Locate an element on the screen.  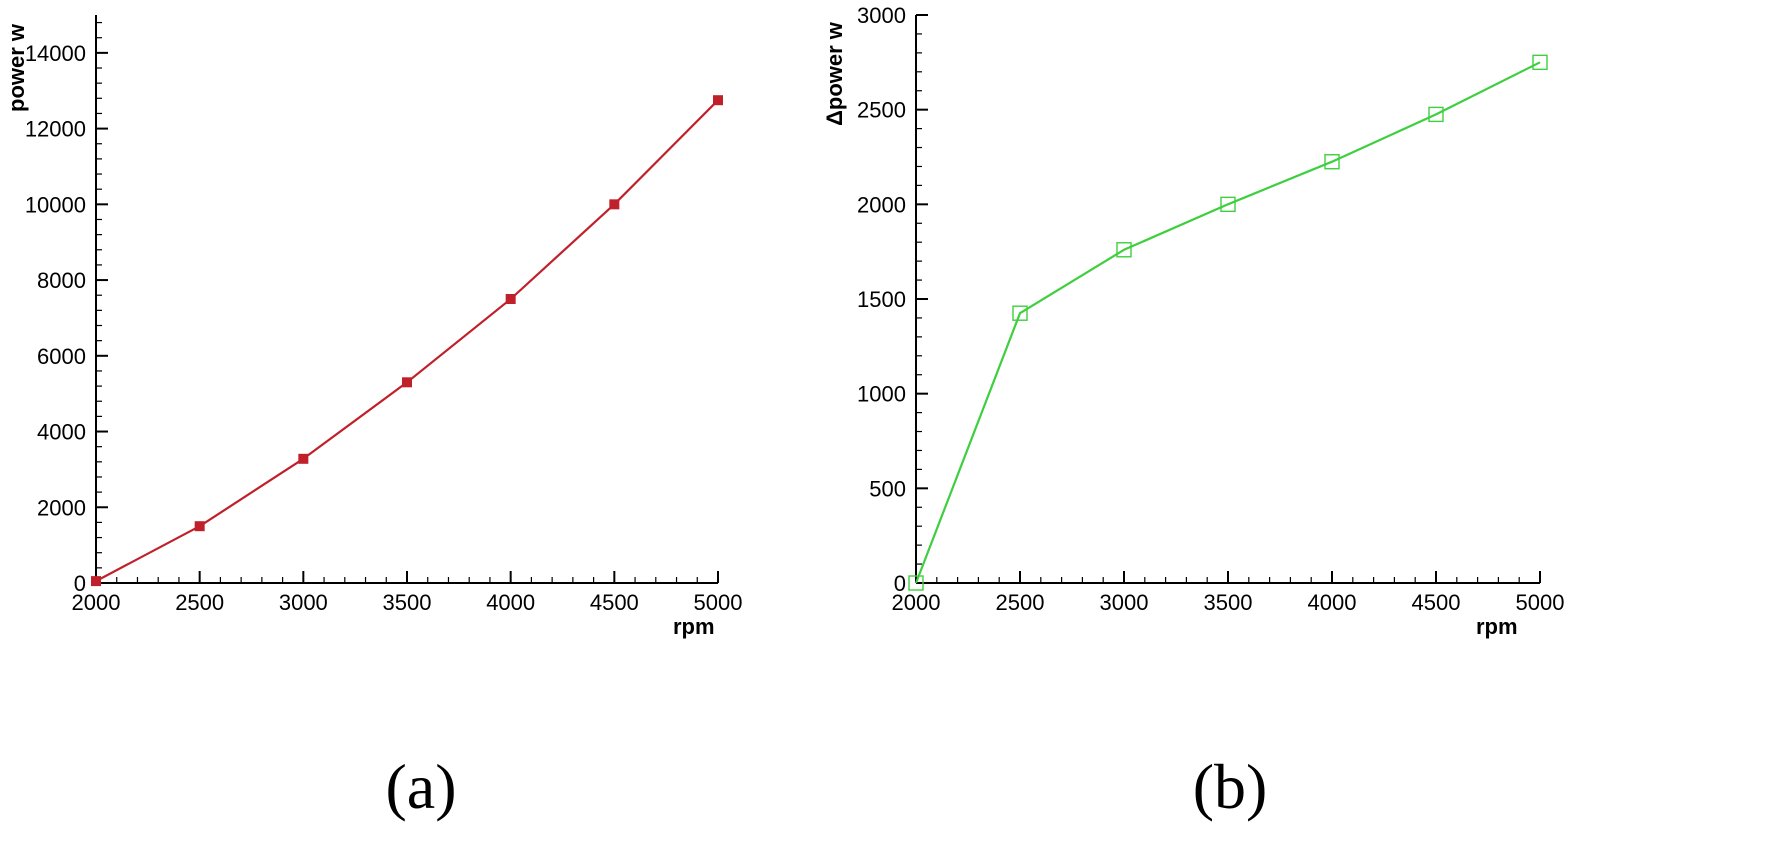
panel-label-a: (a) is located at coordinates (420, 786).